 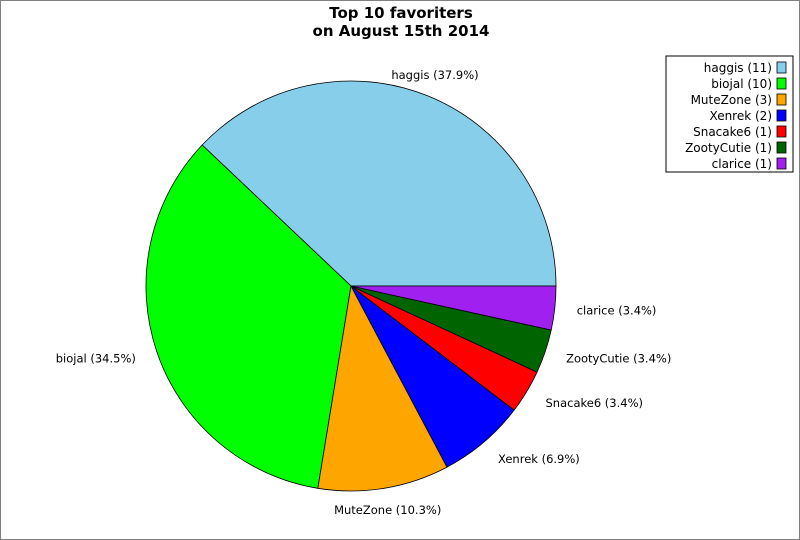 I want to click on slice-label-mutezone: MuteZone (10.3%), so click(x=387, y=510).